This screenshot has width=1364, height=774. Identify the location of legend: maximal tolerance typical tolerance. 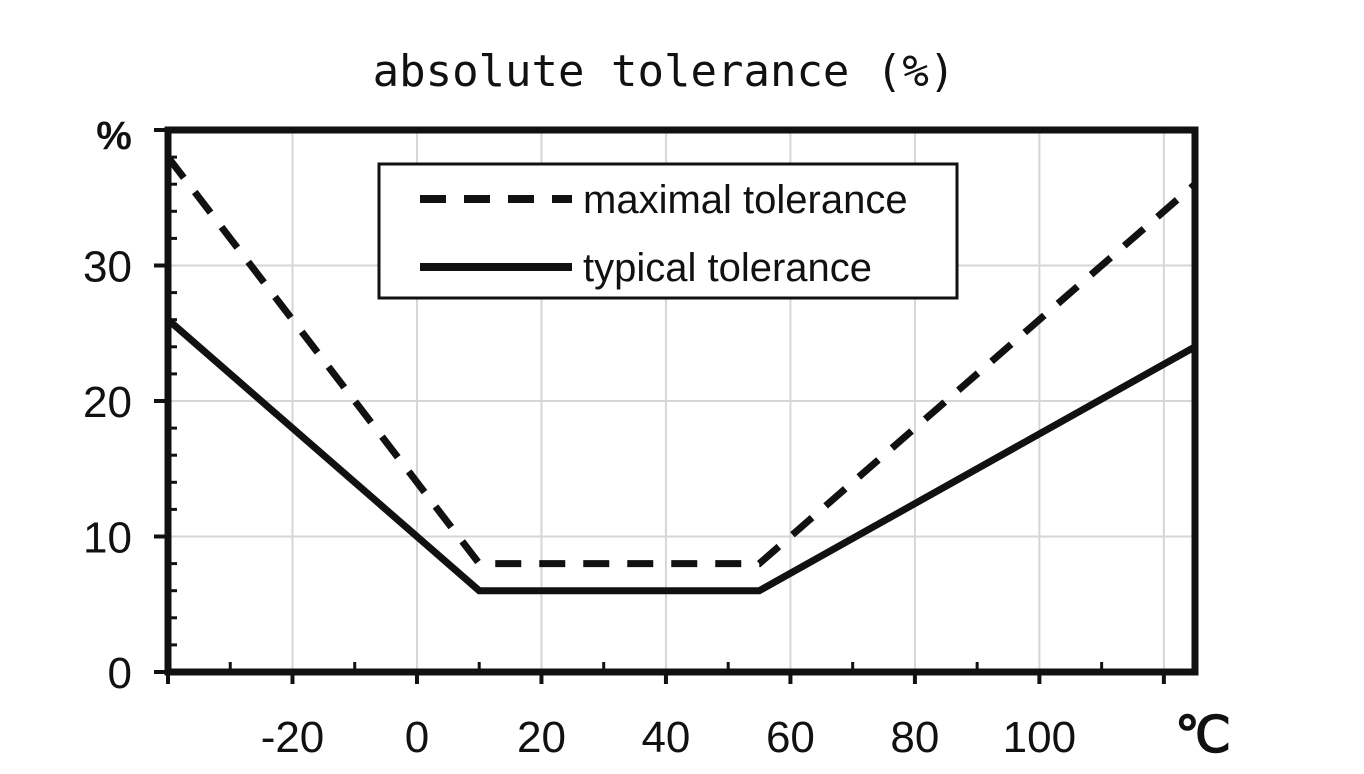
(668, 231).